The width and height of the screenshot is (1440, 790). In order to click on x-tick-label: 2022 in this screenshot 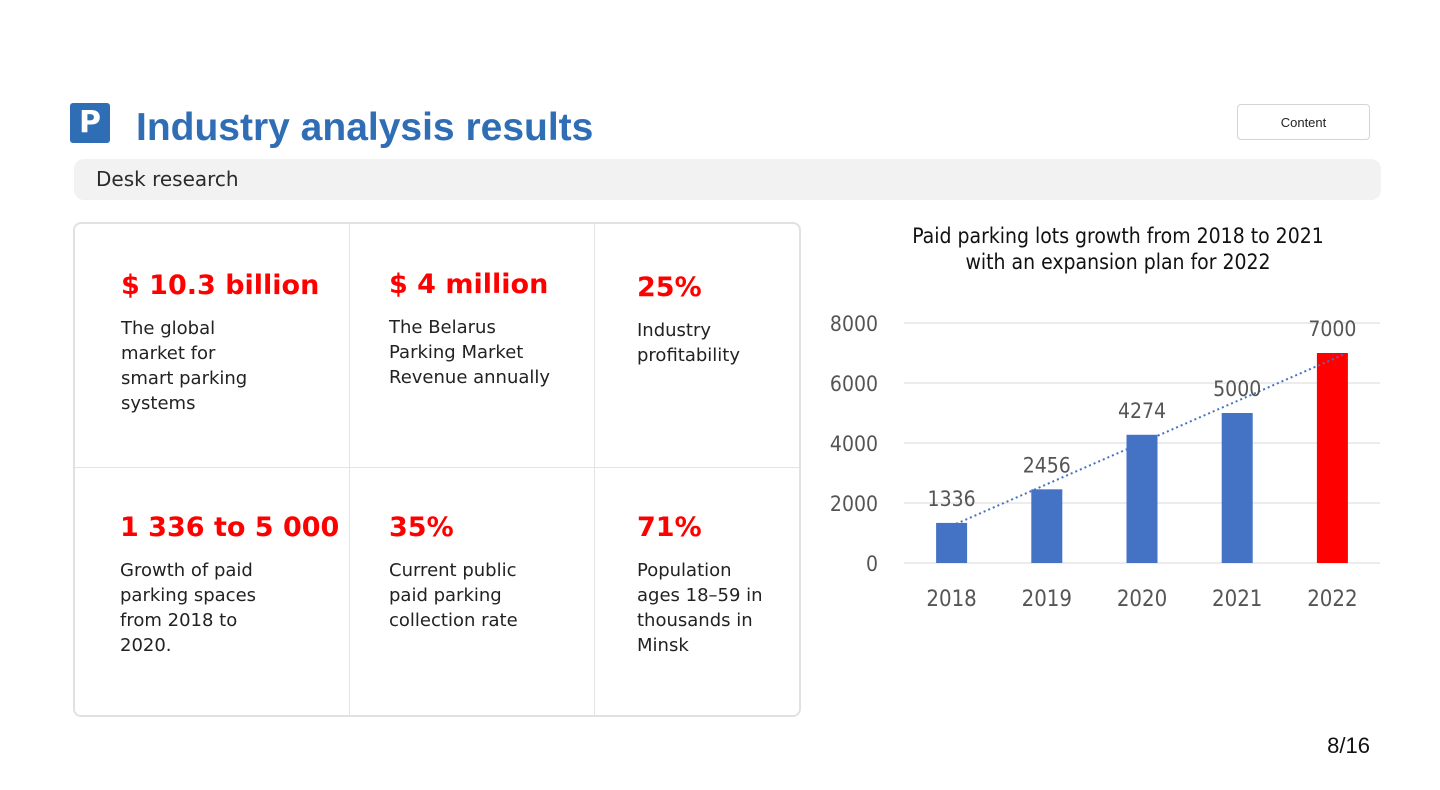, I will do `click(1332, 599)`.